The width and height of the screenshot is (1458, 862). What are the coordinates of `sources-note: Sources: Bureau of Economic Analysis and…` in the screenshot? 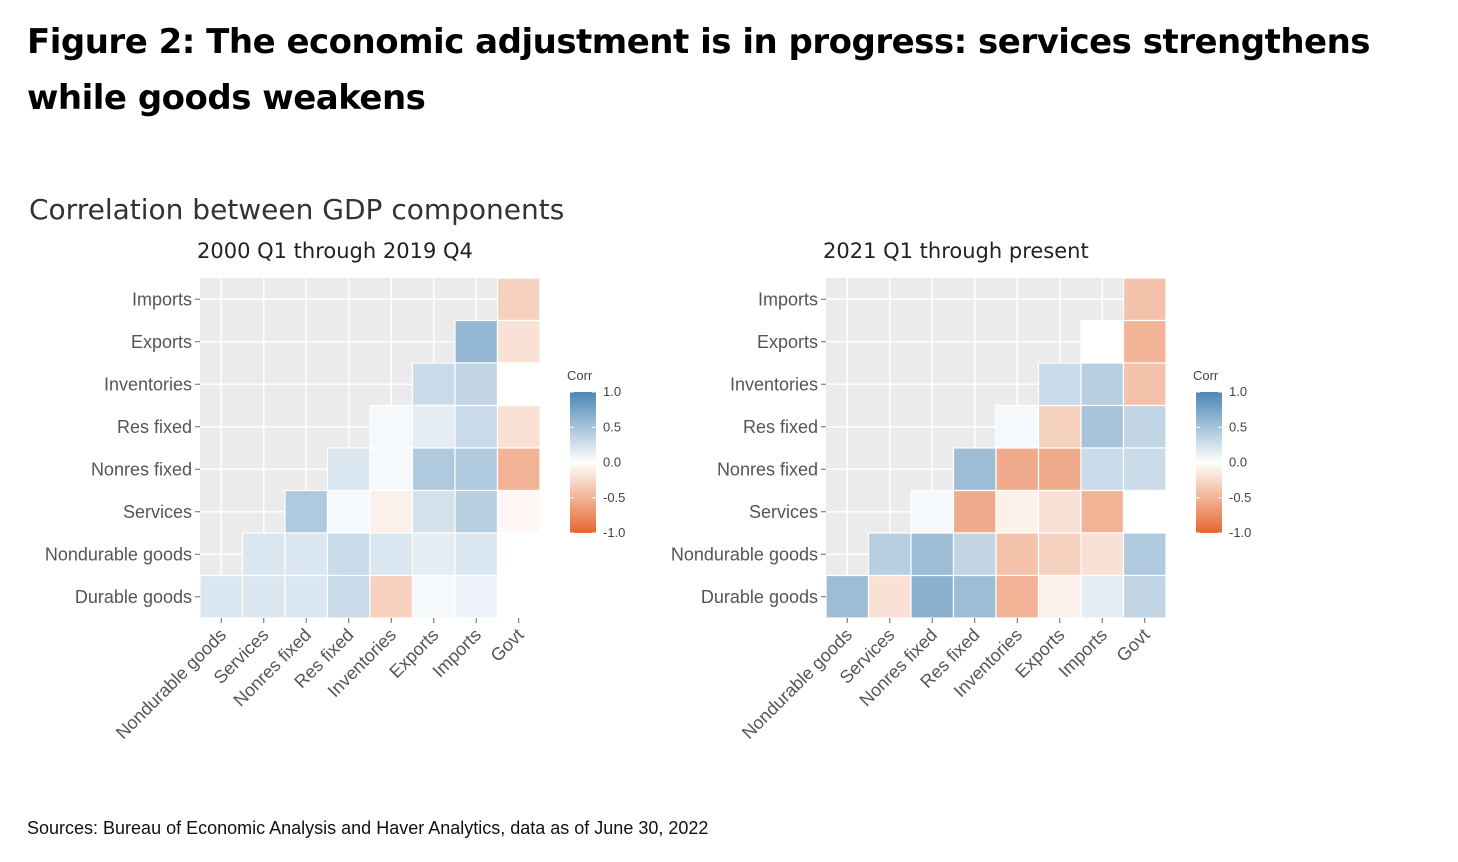 It's located at (368, 828).